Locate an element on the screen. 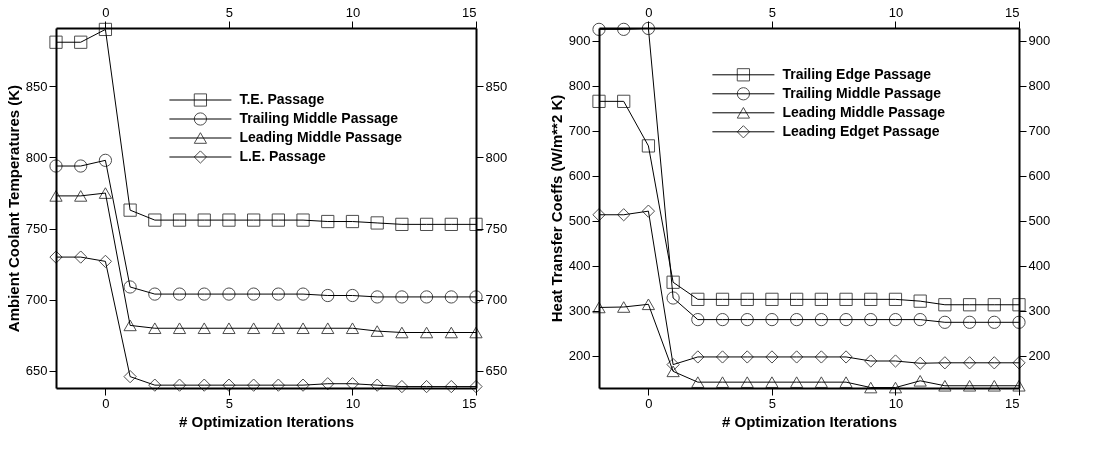 The height and width of the screenshot is (457, 1116). y2-tick-label: 750 is located at coordinates (496, 229).